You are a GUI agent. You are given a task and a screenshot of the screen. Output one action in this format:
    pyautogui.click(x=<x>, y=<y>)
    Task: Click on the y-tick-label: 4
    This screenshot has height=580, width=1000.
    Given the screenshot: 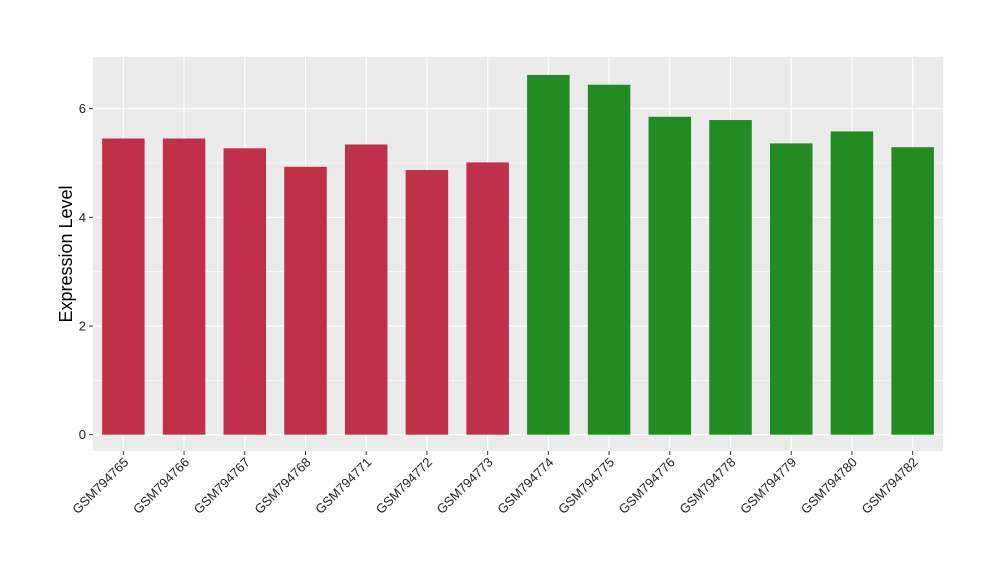 What is the action you would take?
    pyautogui.click(x=82, y=217)
    